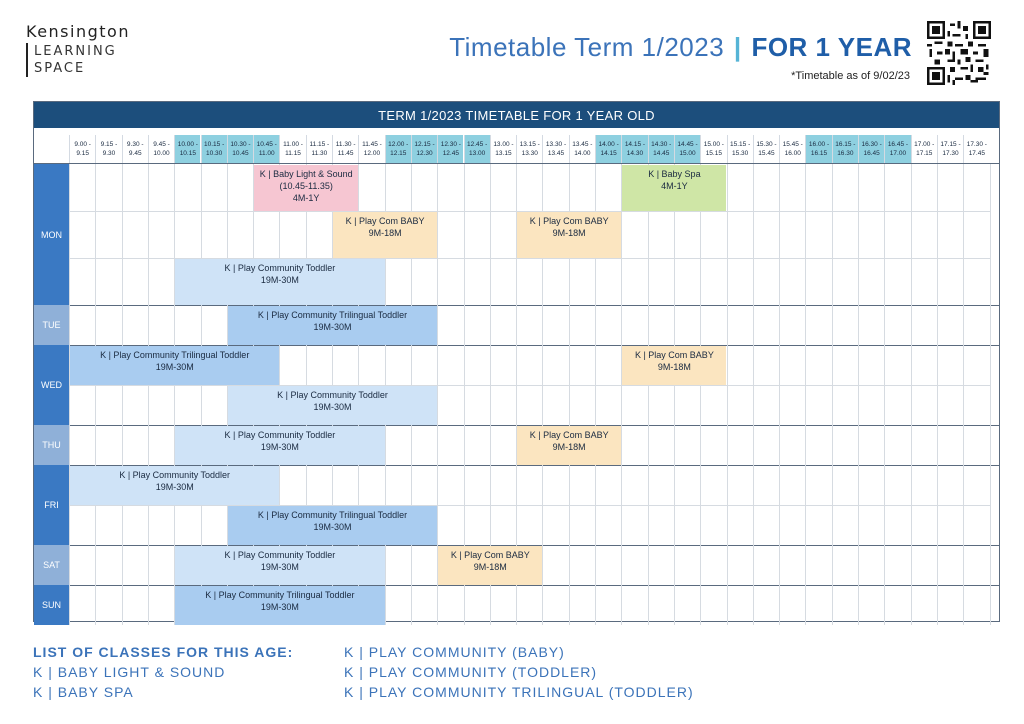 The width and height of the screenshot is (1024, 724). What do you see at coordinates (161, 149) in the screenshot?
I see `time-slot-header: 9.45 - 10.00` at bounding box center [161, 149].